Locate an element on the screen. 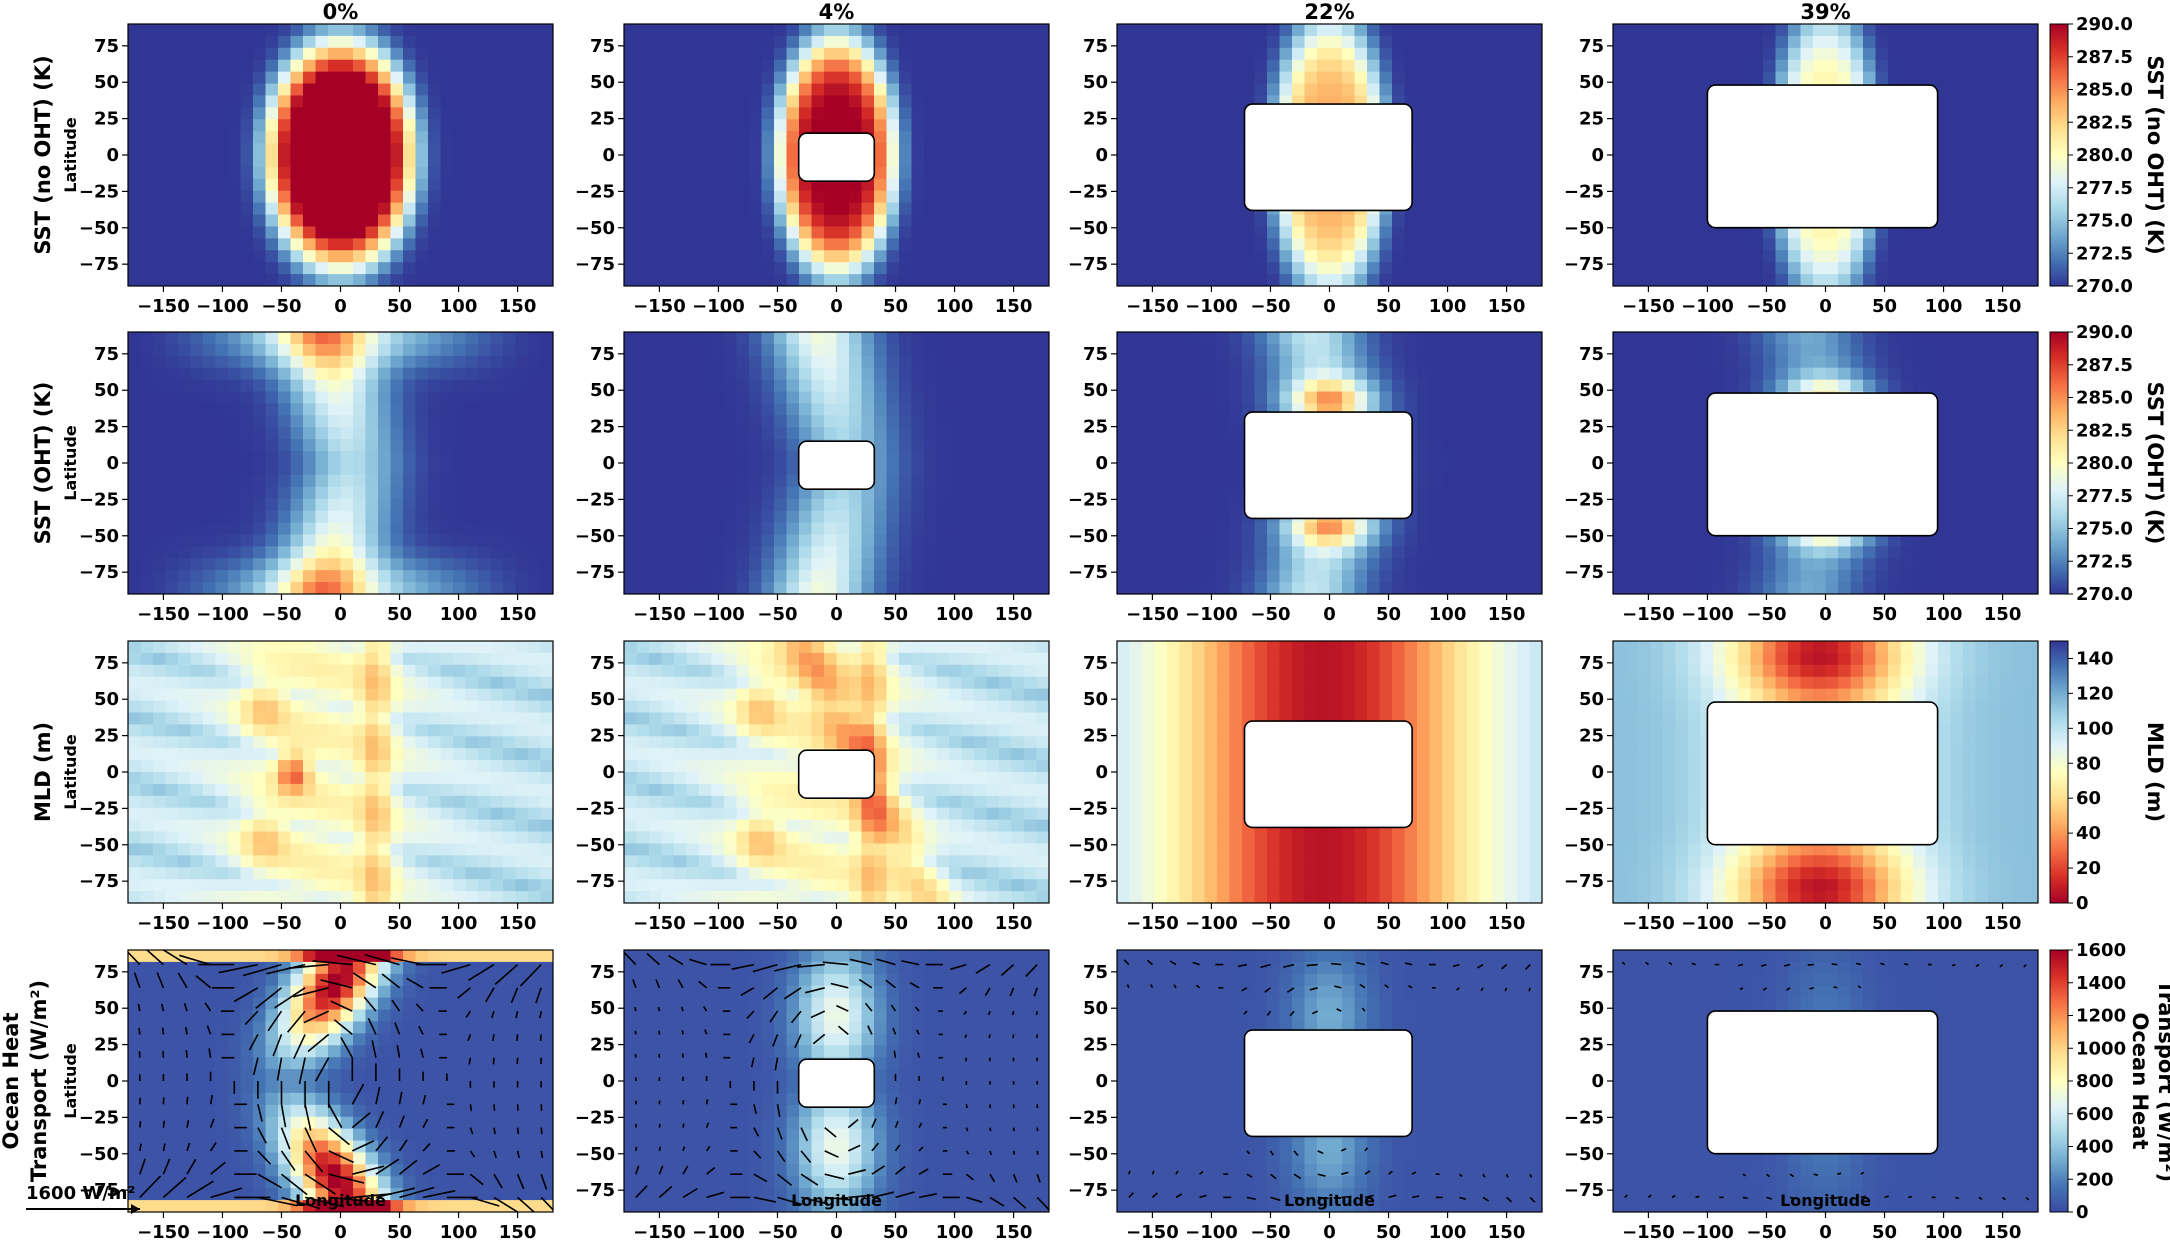  y-tick-label: 25 is located at coordinates (106, 427).